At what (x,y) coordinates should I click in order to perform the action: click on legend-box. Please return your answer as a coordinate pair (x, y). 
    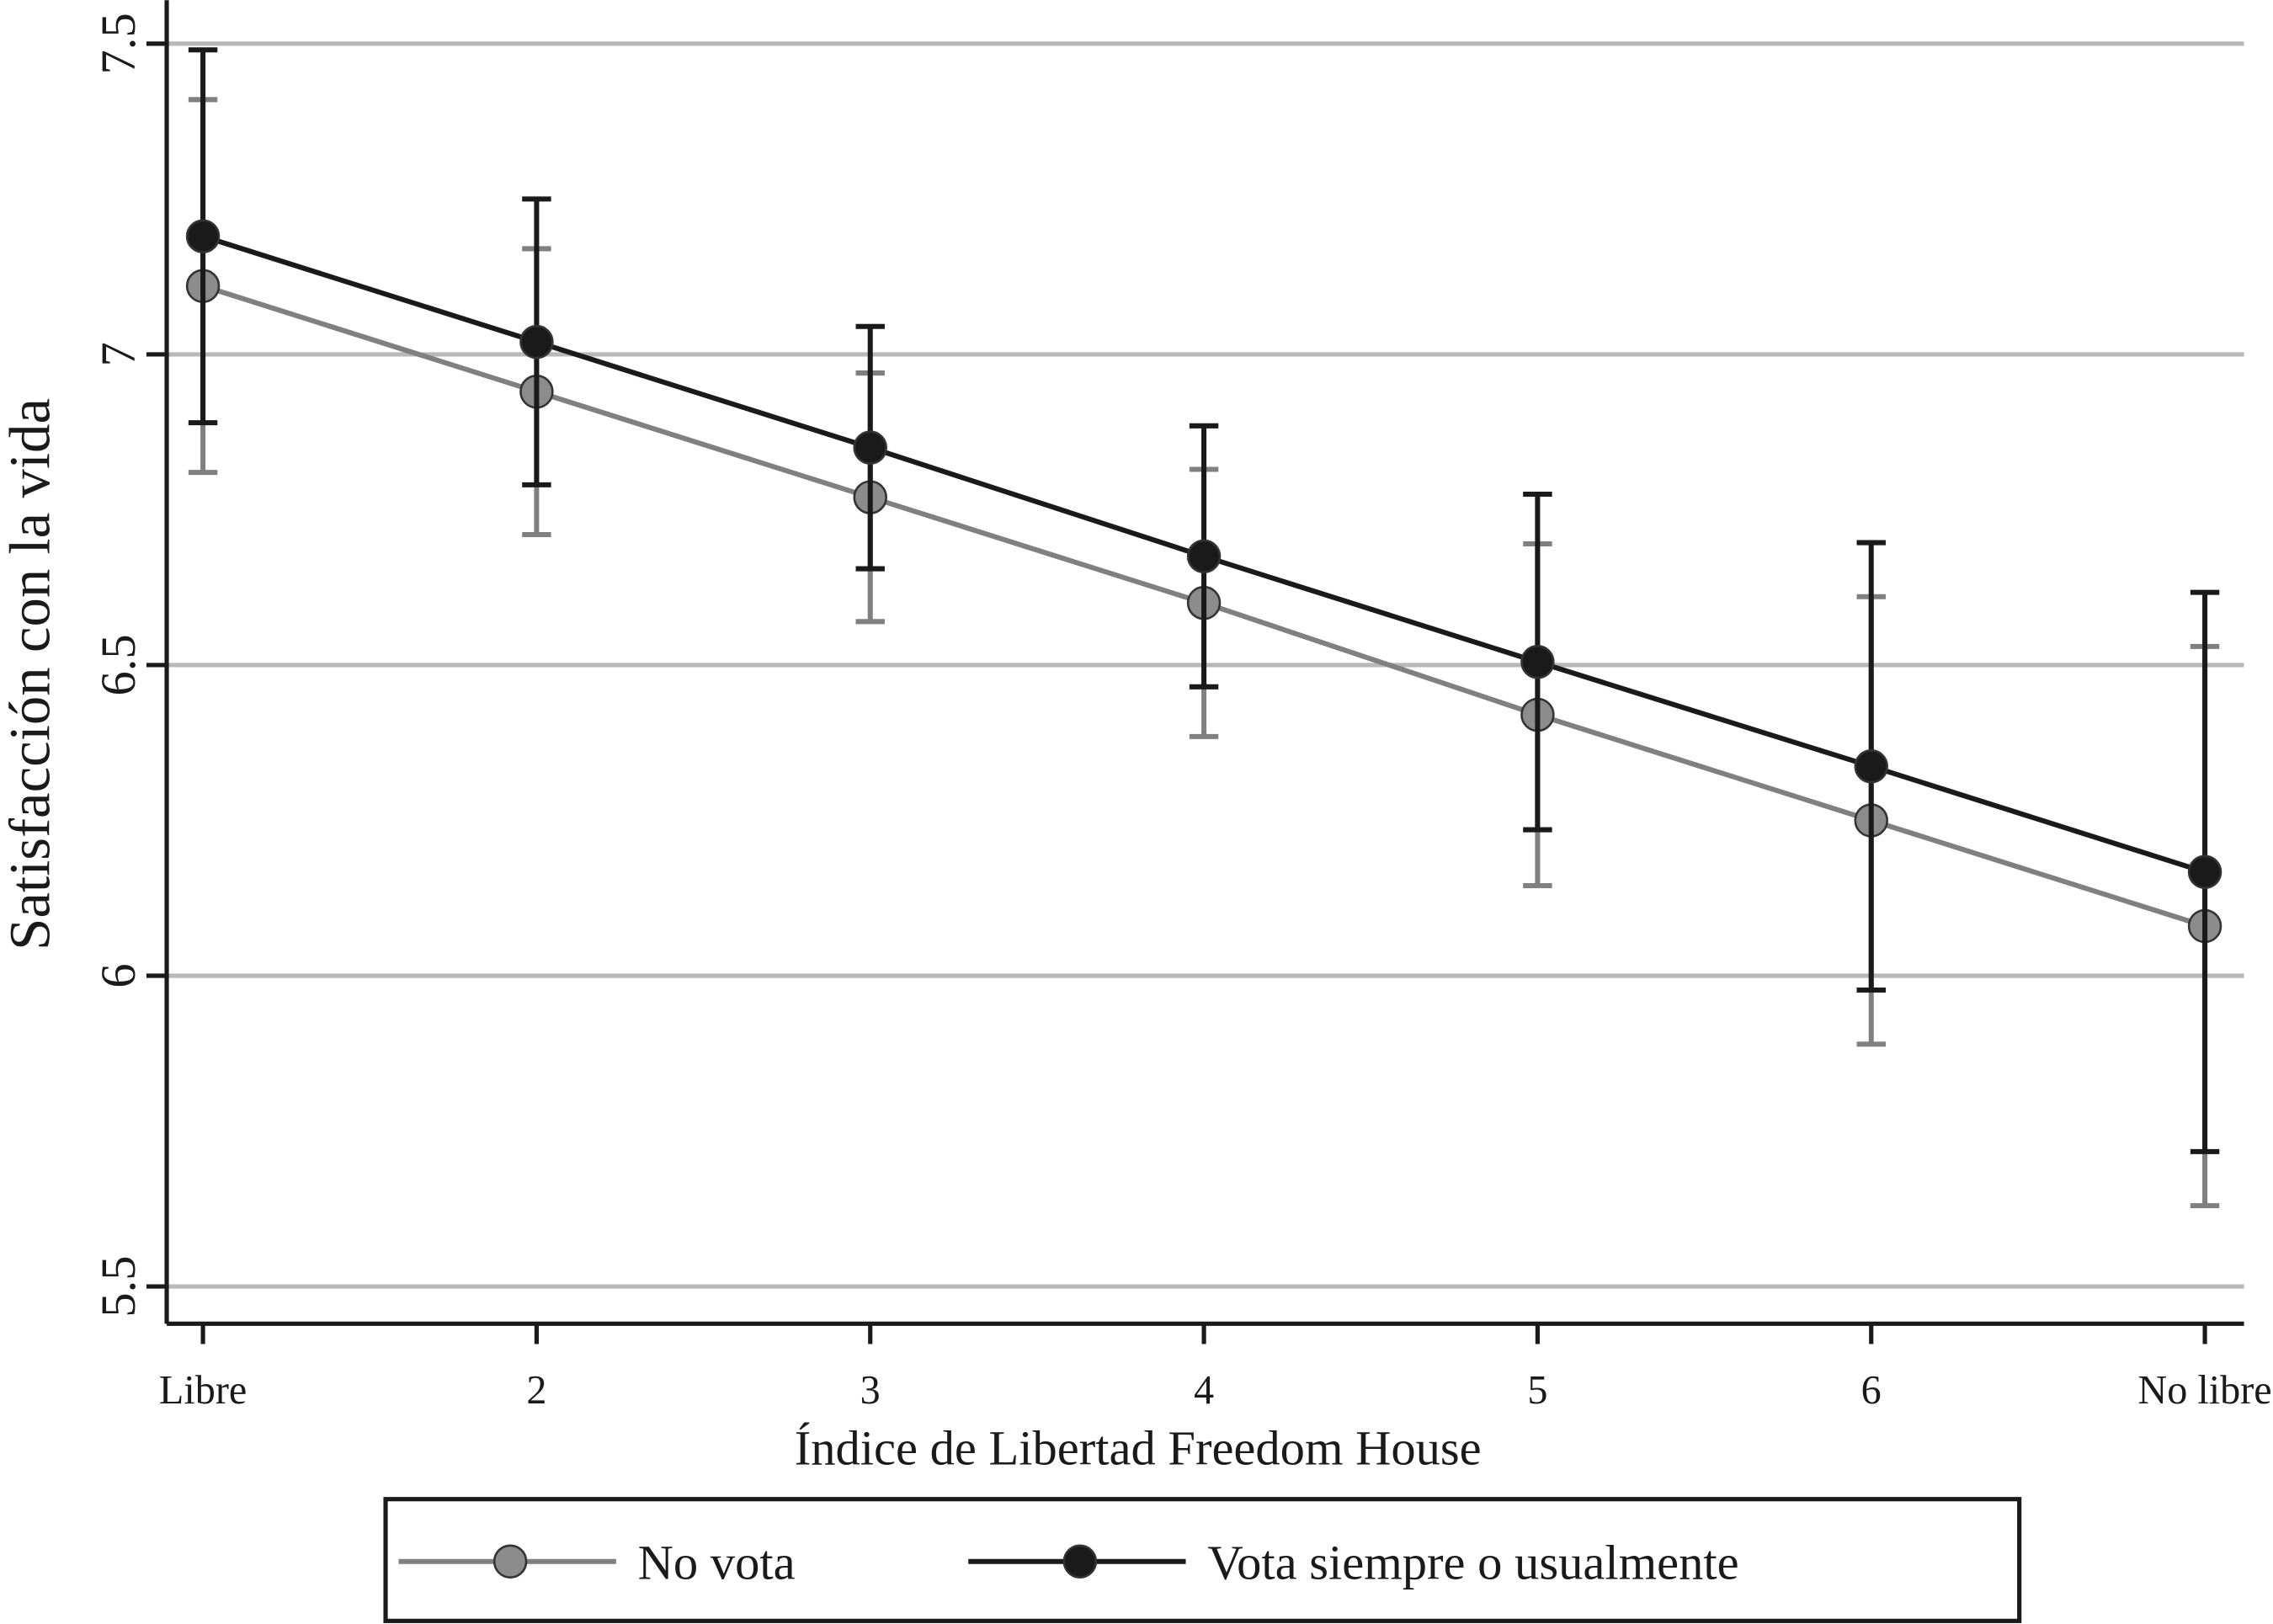
    Looking at the image, I should click on (1202, 1560).